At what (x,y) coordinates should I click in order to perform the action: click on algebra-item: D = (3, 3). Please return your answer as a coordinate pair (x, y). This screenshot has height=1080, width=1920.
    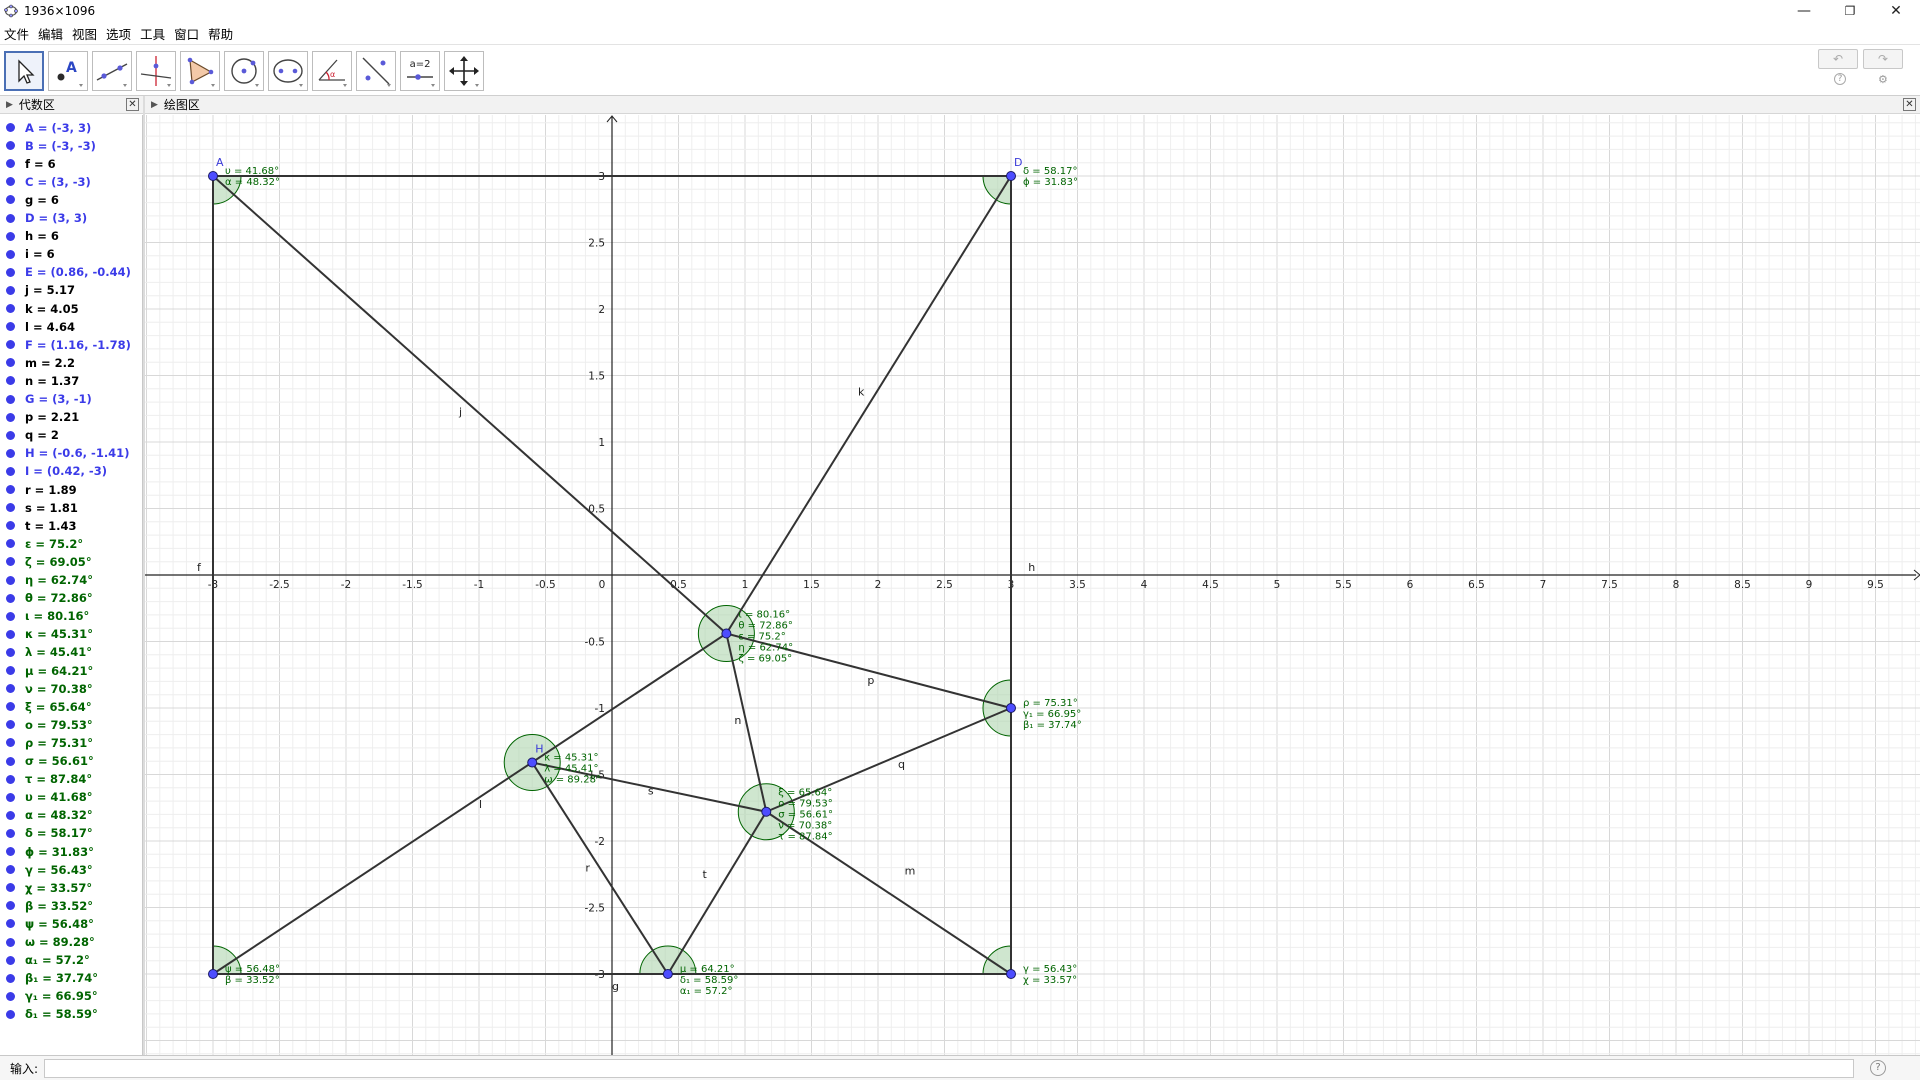
    Looking at the image, I should click on (71, 218).